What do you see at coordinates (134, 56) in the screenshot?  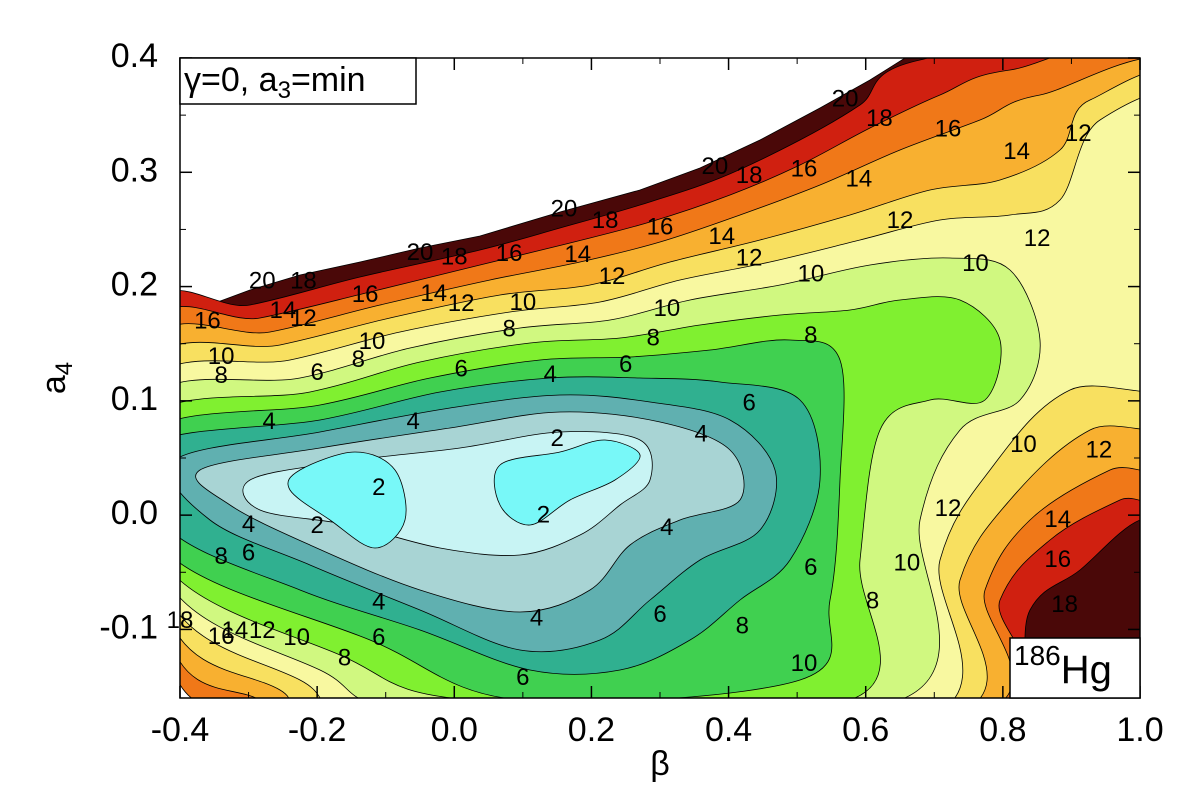 I see `y-tick-label: 0.4` at bounding box center [134, 56].